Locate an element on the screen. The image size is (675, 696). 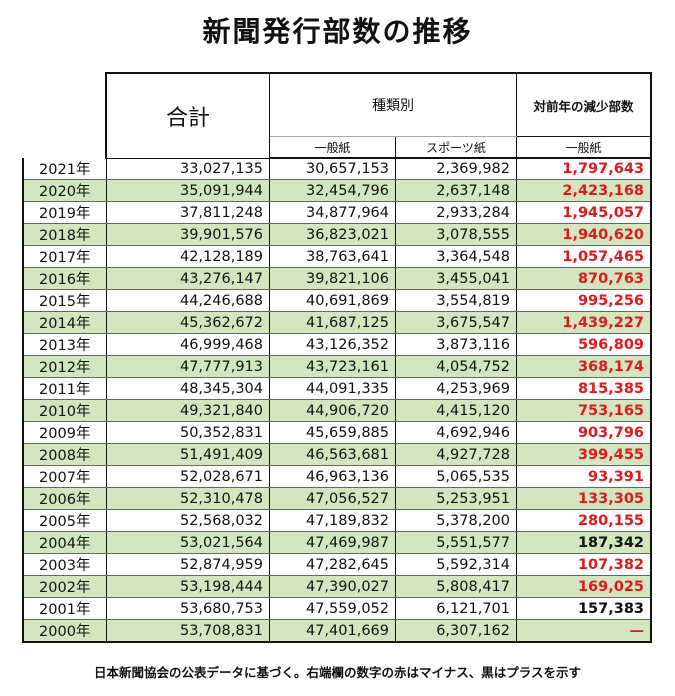
decrease-cell: 169,025 is located at coordinates (584, 586).